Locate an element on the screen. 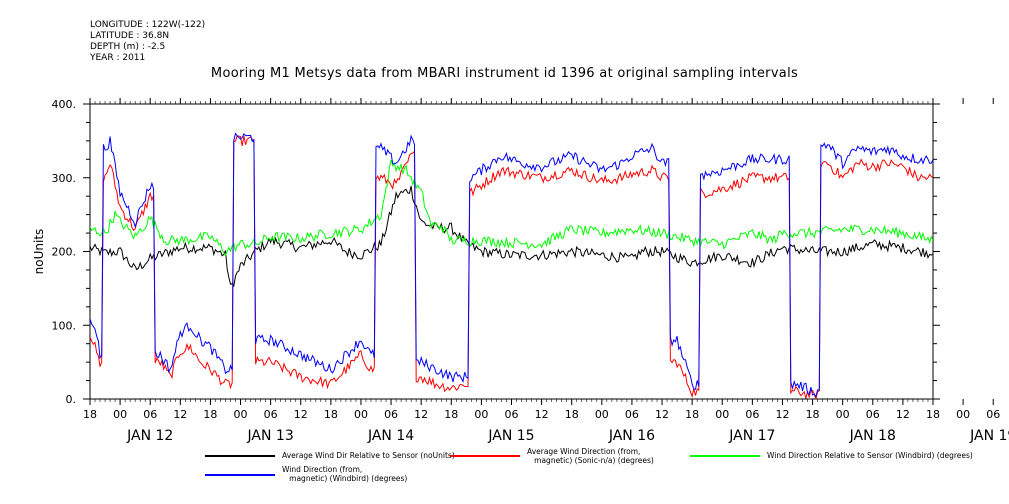 This screenshot has height=504, width=1009. meta-depth: DEPTH (m) : -2.5 is located at coordinates (128, 47).